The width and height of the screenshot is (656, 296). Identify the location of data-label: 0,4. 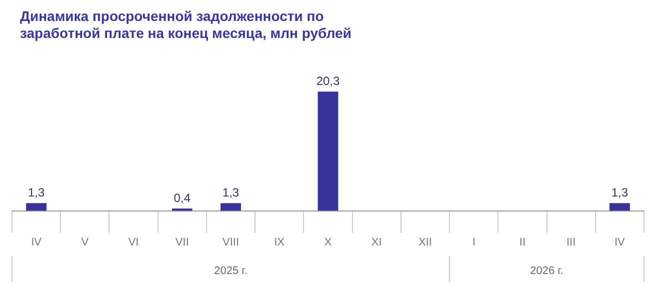
(182, 197).